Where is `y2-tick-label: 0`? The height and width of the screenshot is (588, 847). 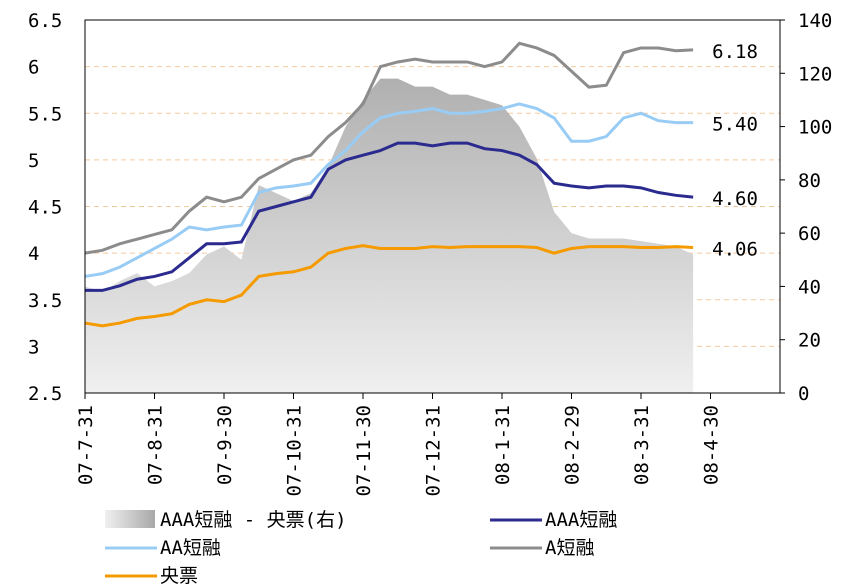
y2-tick-label: 0 is located at coordinates (803, 394).